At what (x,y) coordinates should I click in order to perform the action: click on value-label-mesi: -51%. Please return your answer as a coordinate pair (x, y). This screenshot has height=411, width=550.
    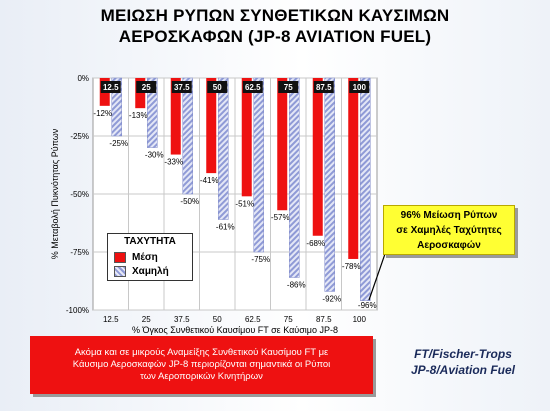
    Looking at the image, I should click on (244, 203).